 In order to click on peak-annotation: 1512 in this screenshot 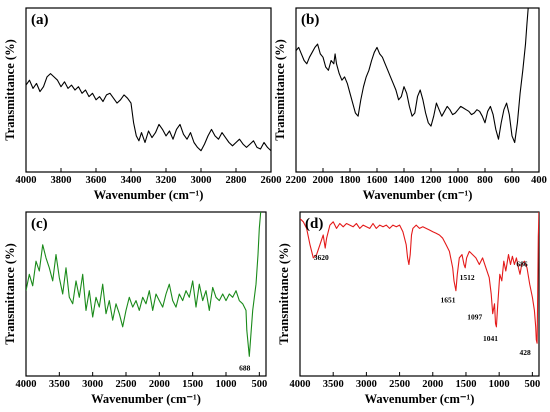, I will do `click(467, 277)`.